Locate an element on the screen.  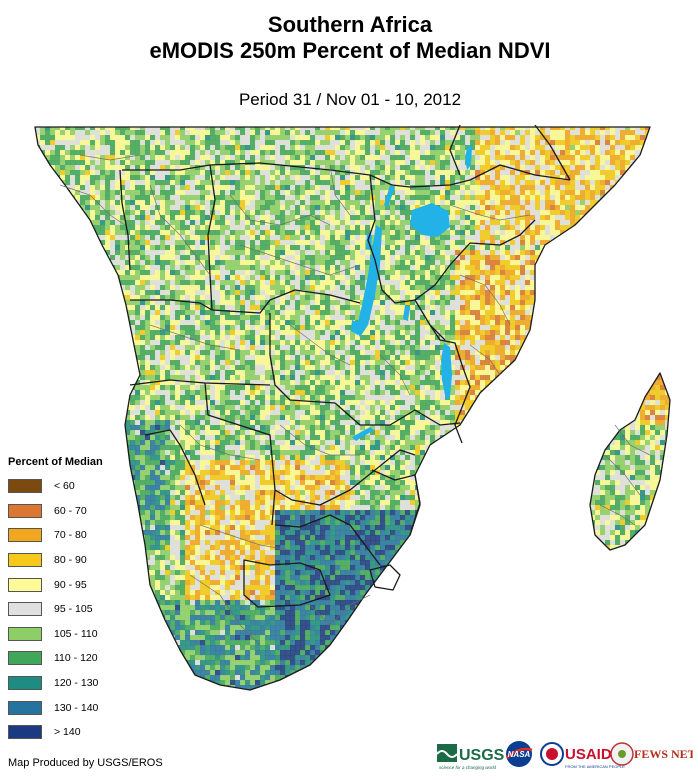
legend-item: 95 - 105 is located at coordinates (73, 609).